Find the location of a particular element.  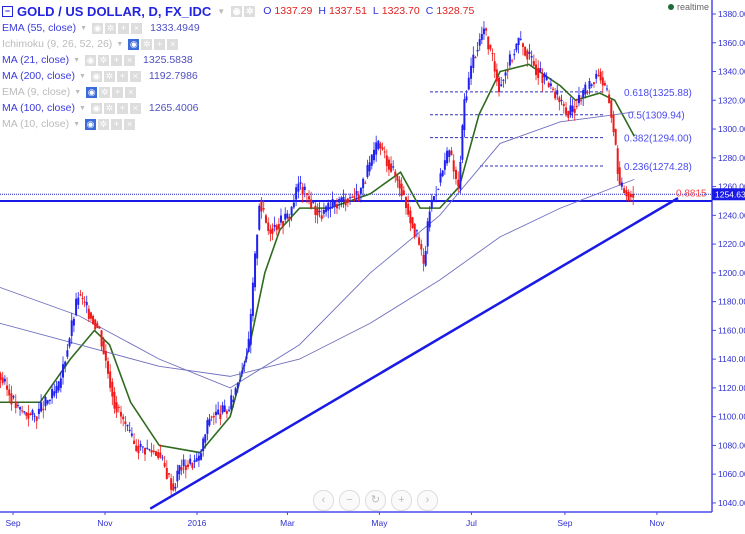

indicator-label: EMA (55, close) is located at coordinates (39, 28).